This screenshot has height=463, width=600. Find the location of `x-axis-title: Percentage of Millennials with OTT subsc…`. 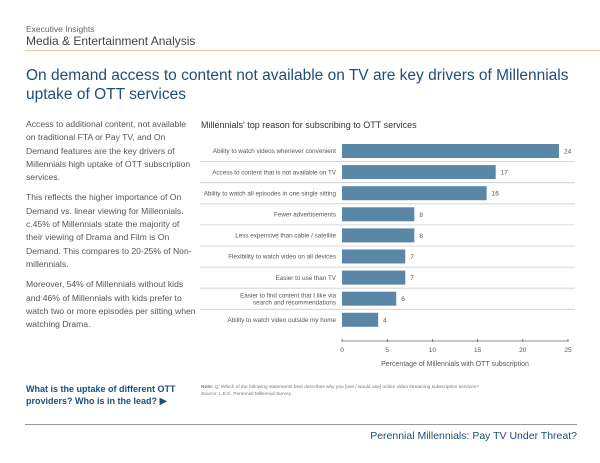

x-axis-title: Percentage of Millennials with OTT subsc… is located at coordinates (455, 364).